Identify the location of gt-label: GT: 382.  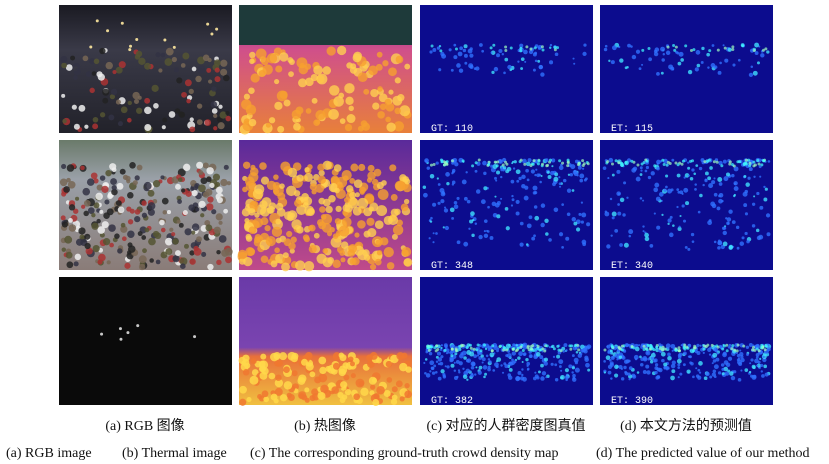
(452, 401).